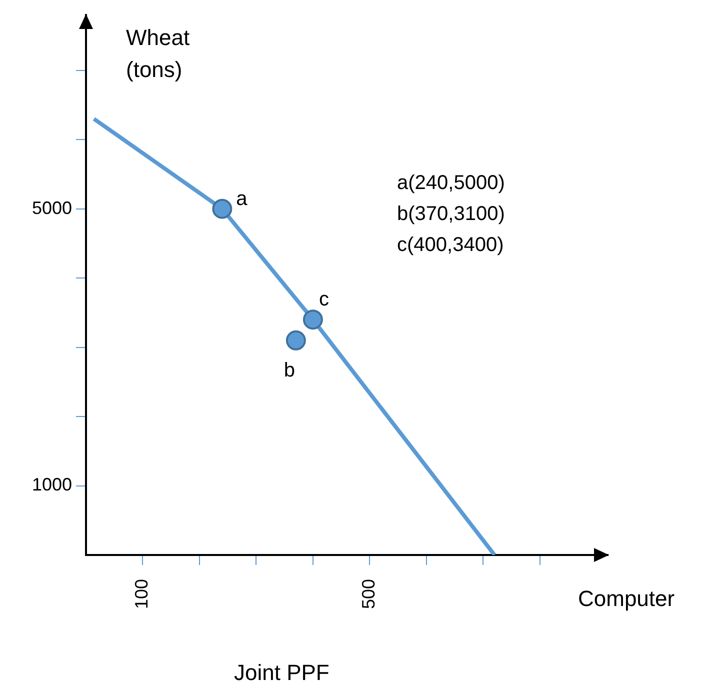 The image size is (712, 699). I want to click on x-axis-title: Computer, so click(626, 599).